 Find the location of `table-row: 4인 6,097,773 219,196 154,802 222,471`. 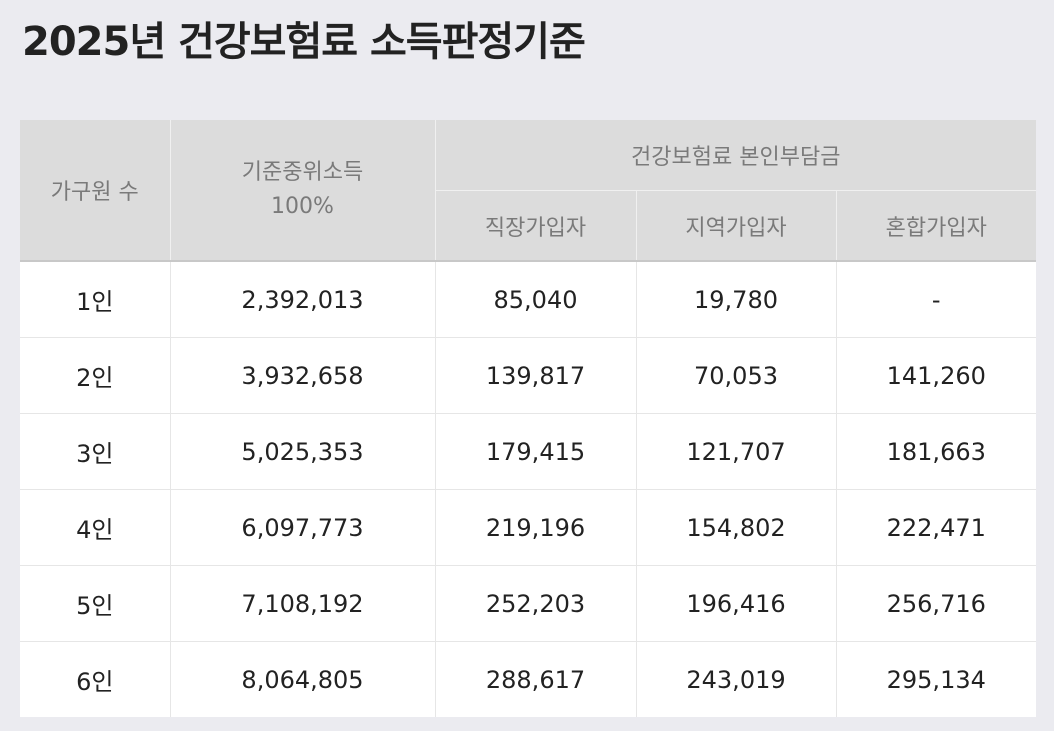

table-row: 4인 6,097,773 219,196 154,802 222,471 is located at coordinates (528, 527).